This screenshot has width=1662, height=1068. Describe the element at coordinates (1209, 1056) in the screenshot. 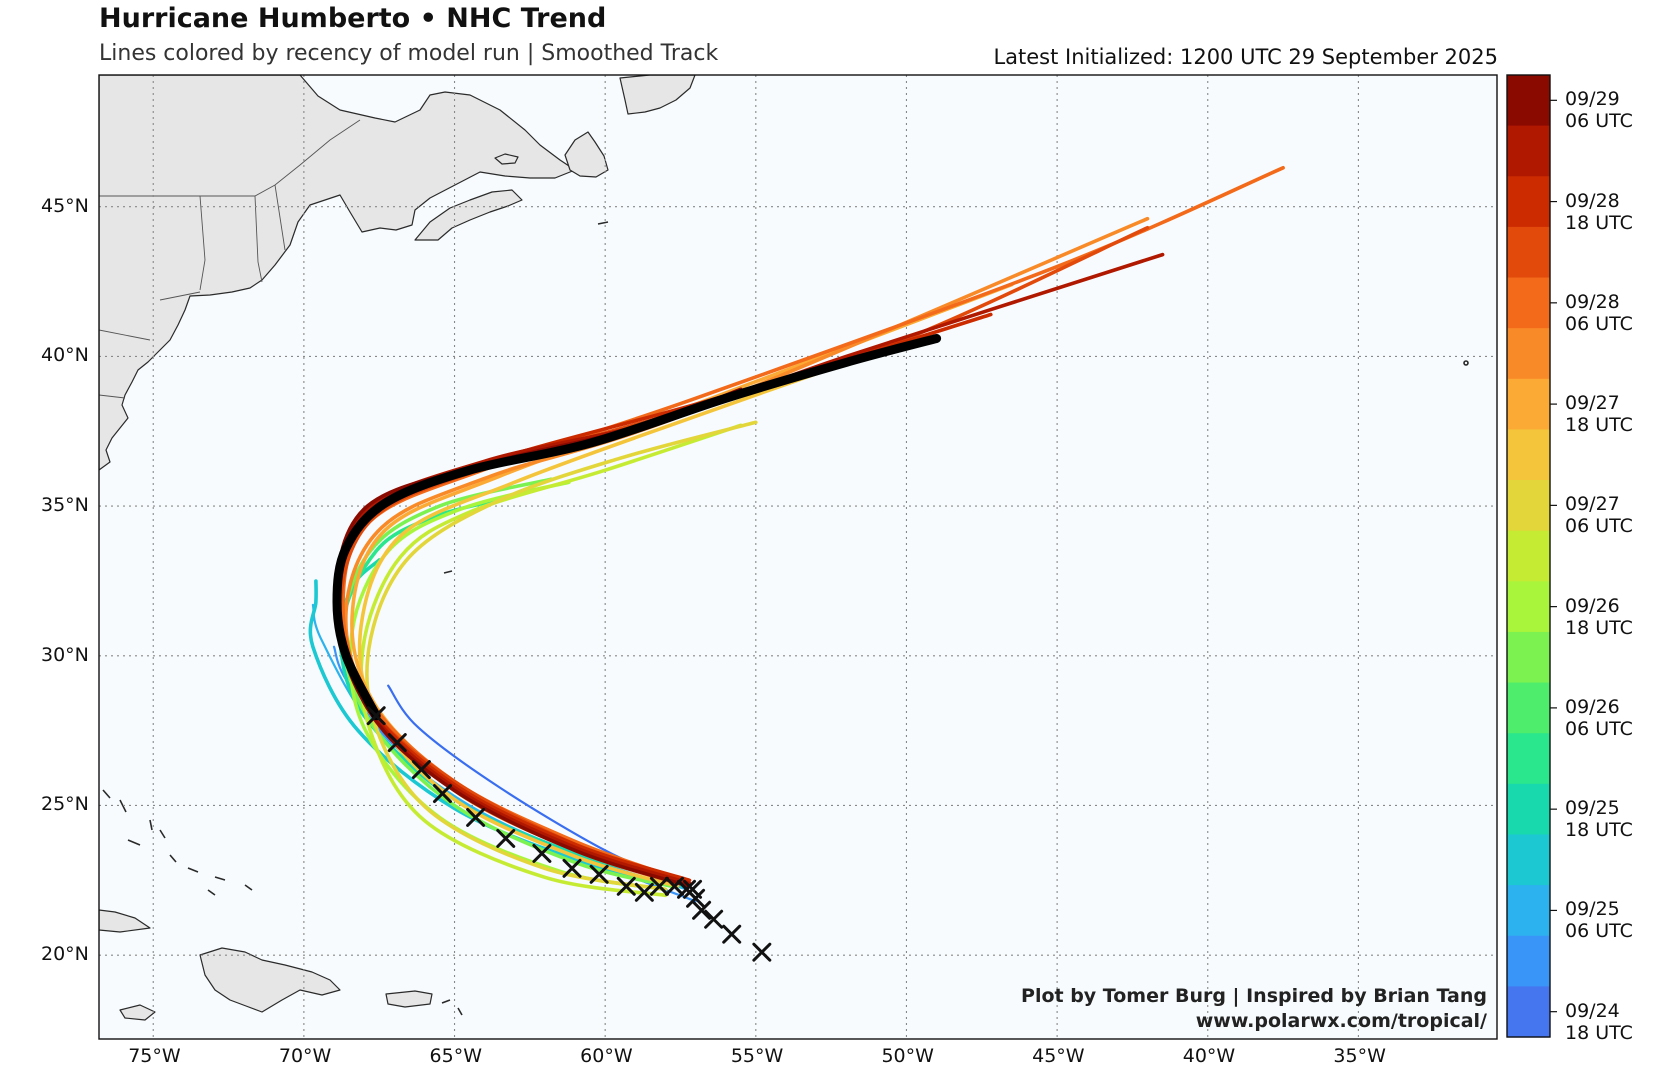

I see `lon-tick-label: 40°W` at that location.